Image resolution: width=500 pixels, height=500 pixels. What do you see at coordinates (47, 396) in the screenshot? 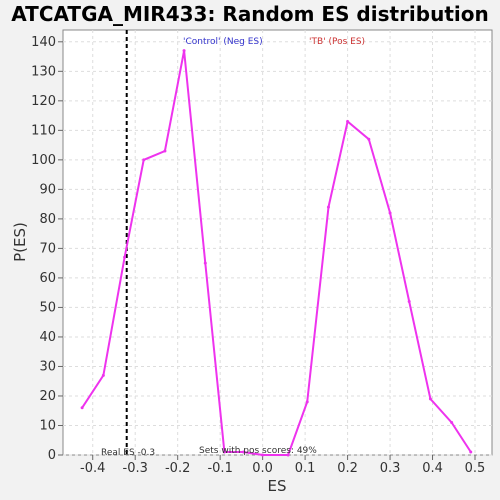
I see `y-tick-label: 20` at bounding box center [47, 396].